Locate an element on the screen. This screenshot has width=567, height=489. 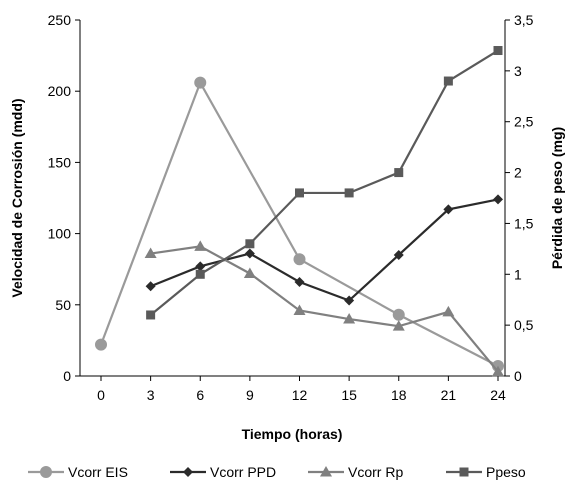
y-left-tick-label: 200 is located at coordinates (60, 91).